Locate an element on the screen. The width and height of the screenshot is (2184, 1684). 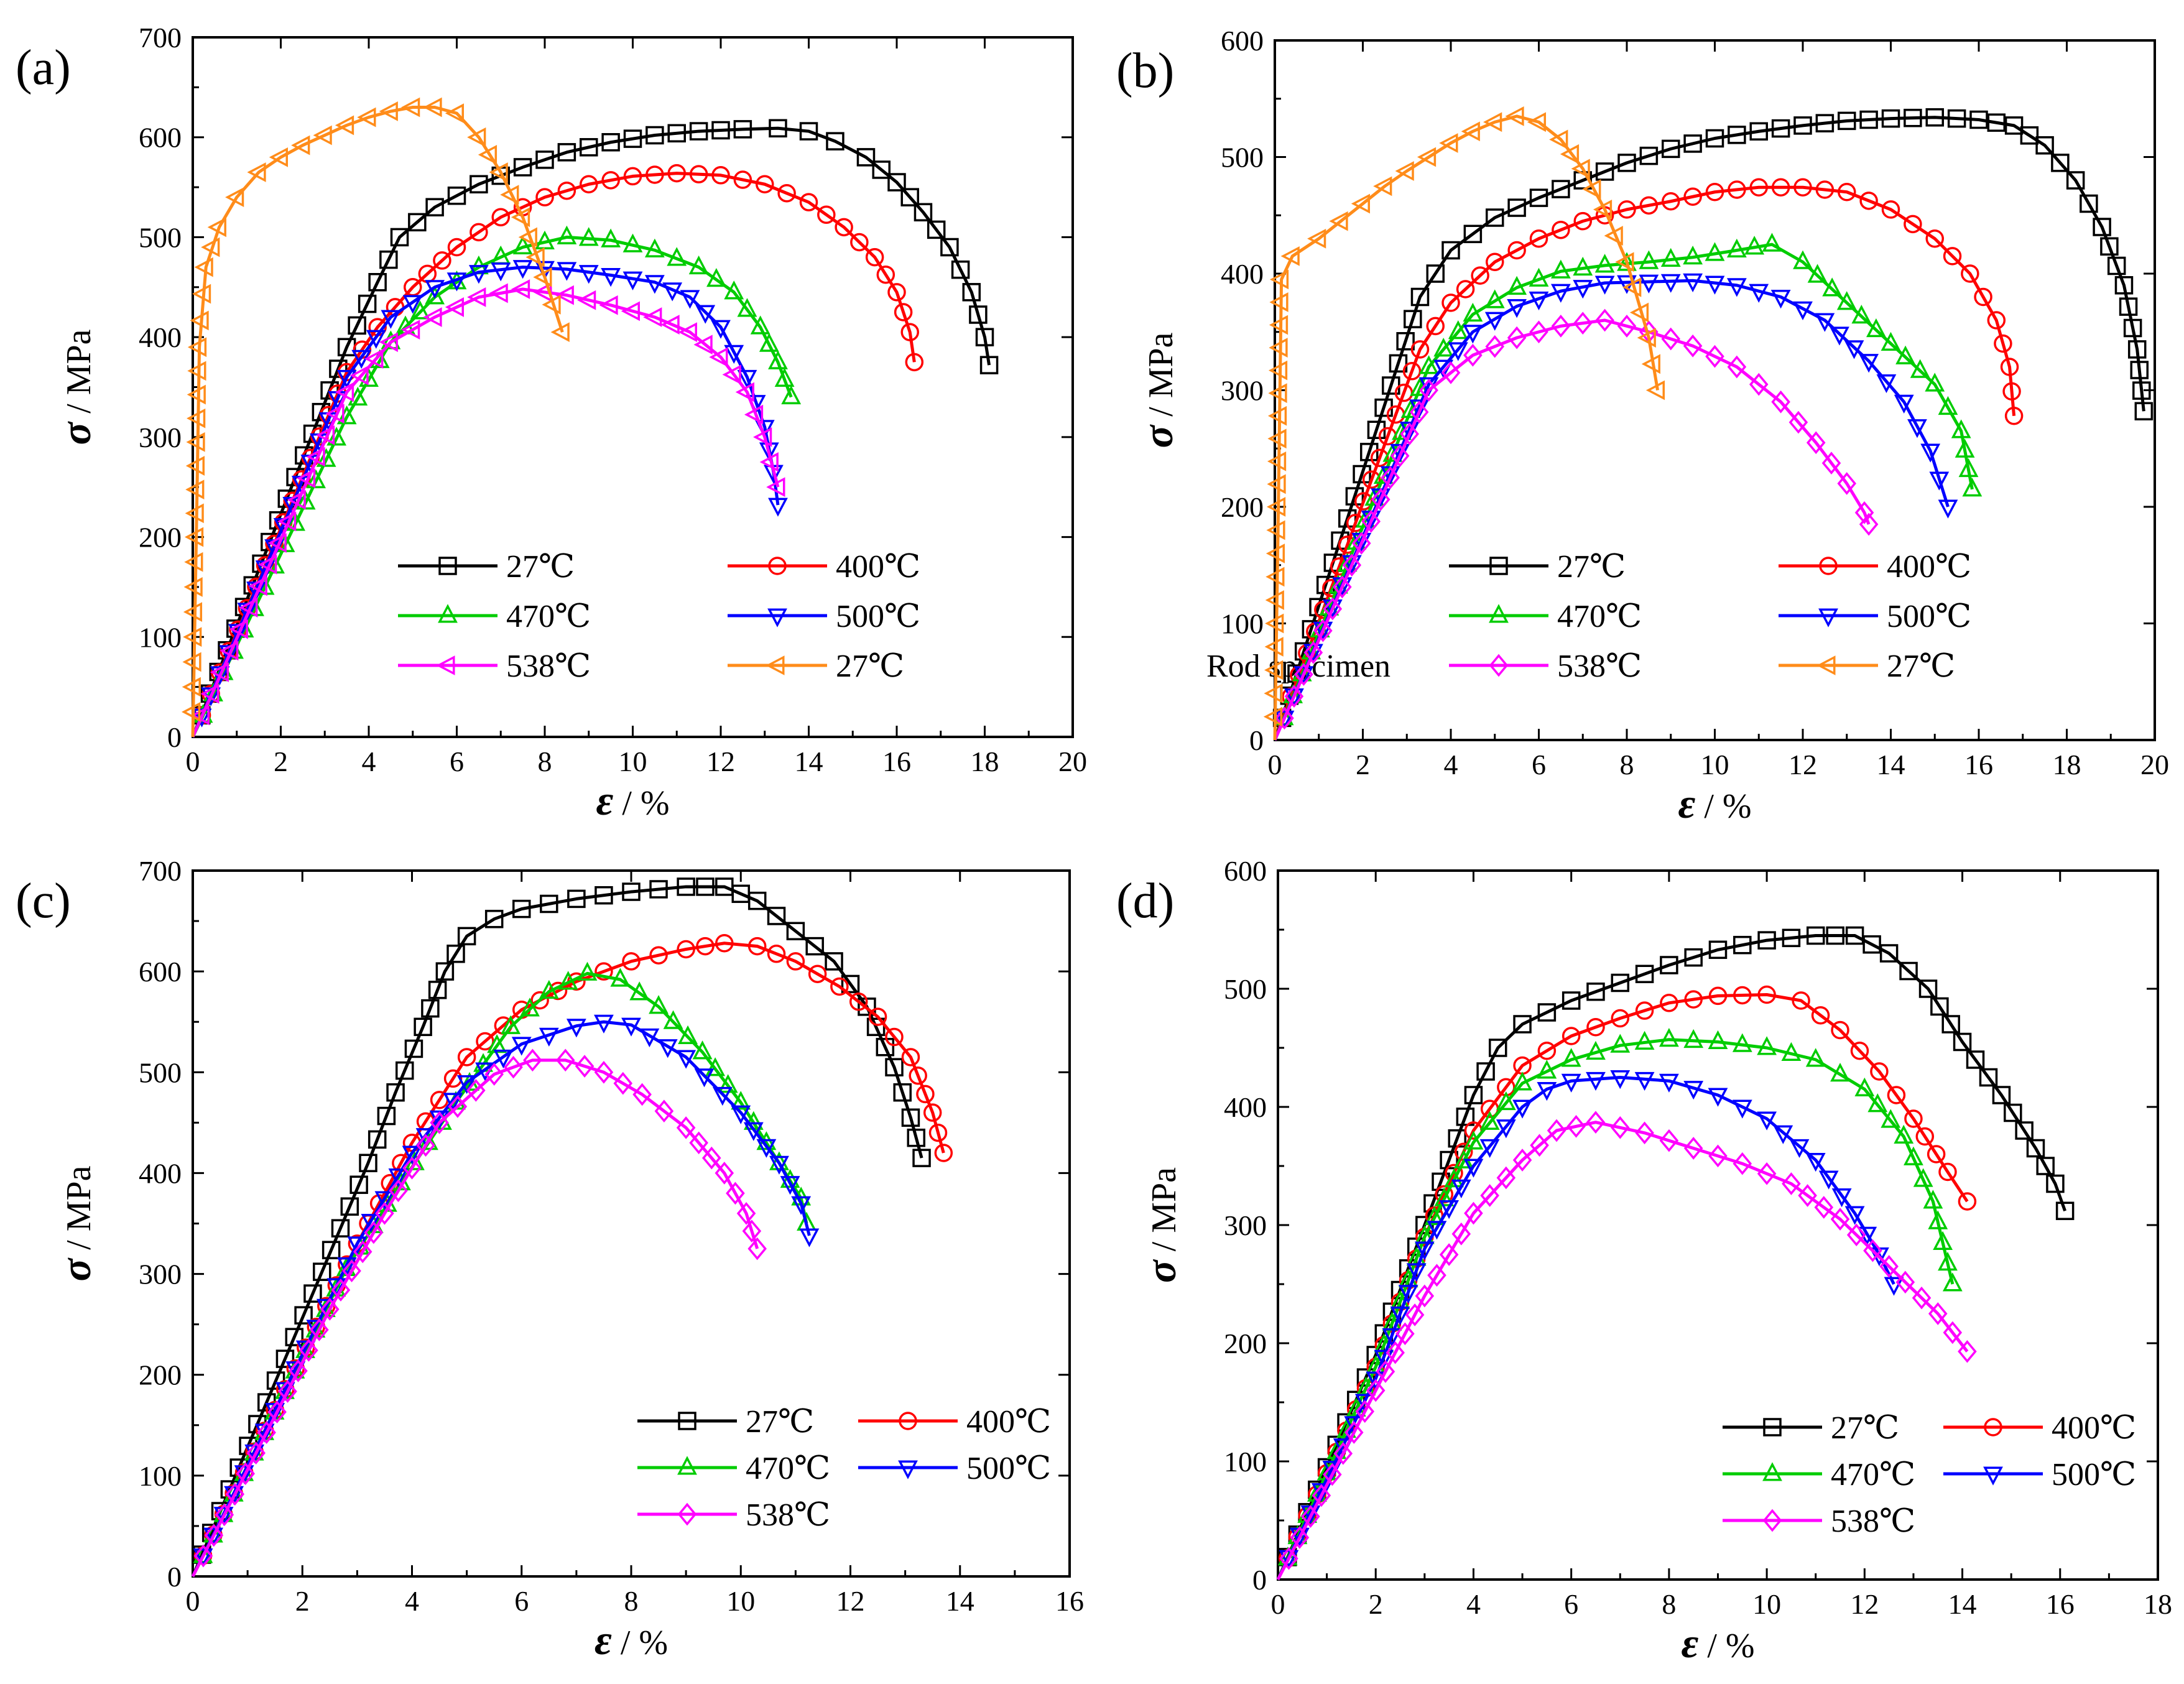
y-tick-label: 600 is located at coordinates (1246, 871).